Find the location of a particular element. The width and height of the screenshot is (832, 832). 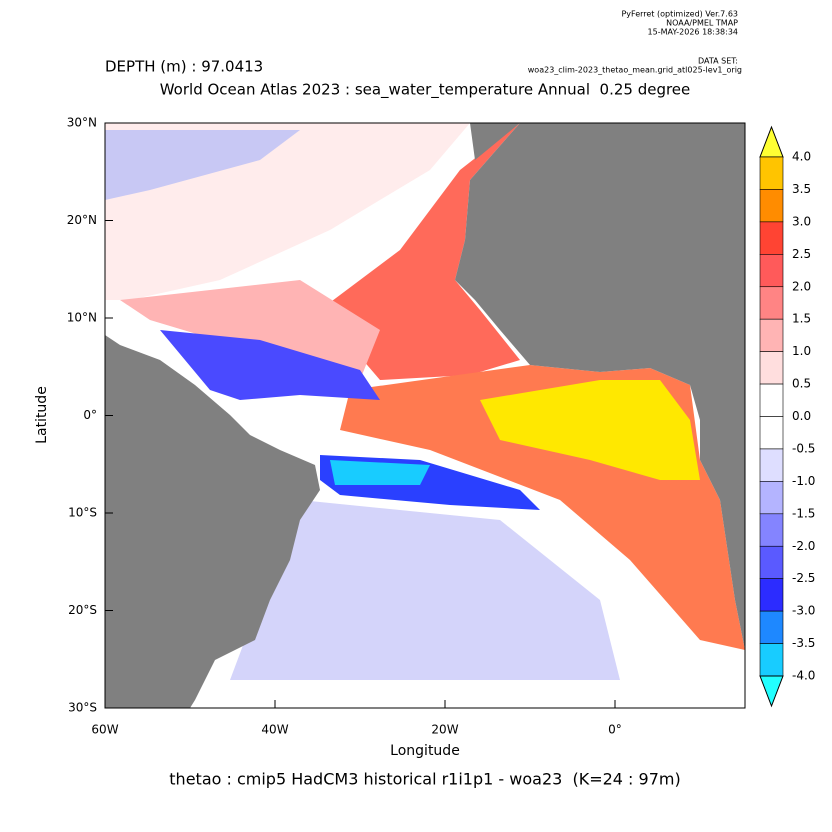

colorbar-label: 2.0 is located at coordinates (801, 286).